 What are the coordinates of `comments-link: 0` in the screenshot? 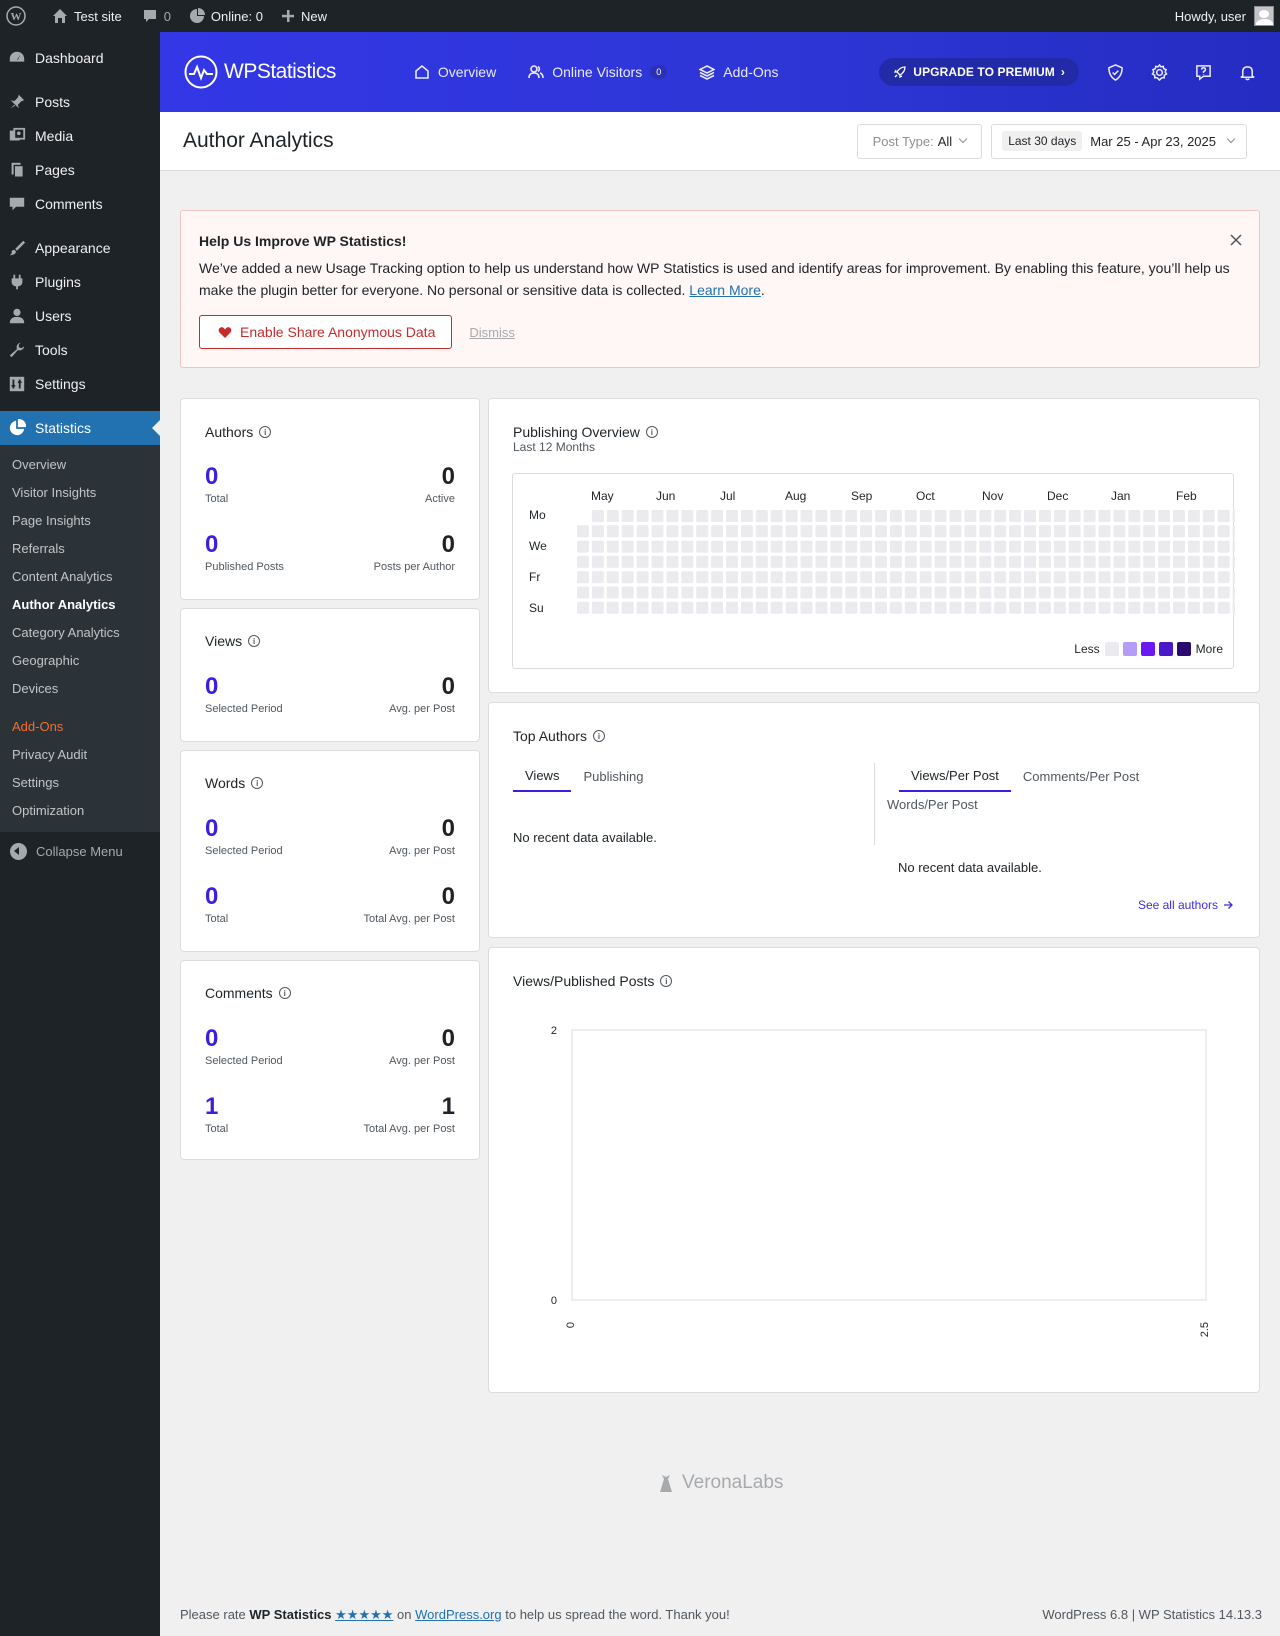 It's located at (156, 16).